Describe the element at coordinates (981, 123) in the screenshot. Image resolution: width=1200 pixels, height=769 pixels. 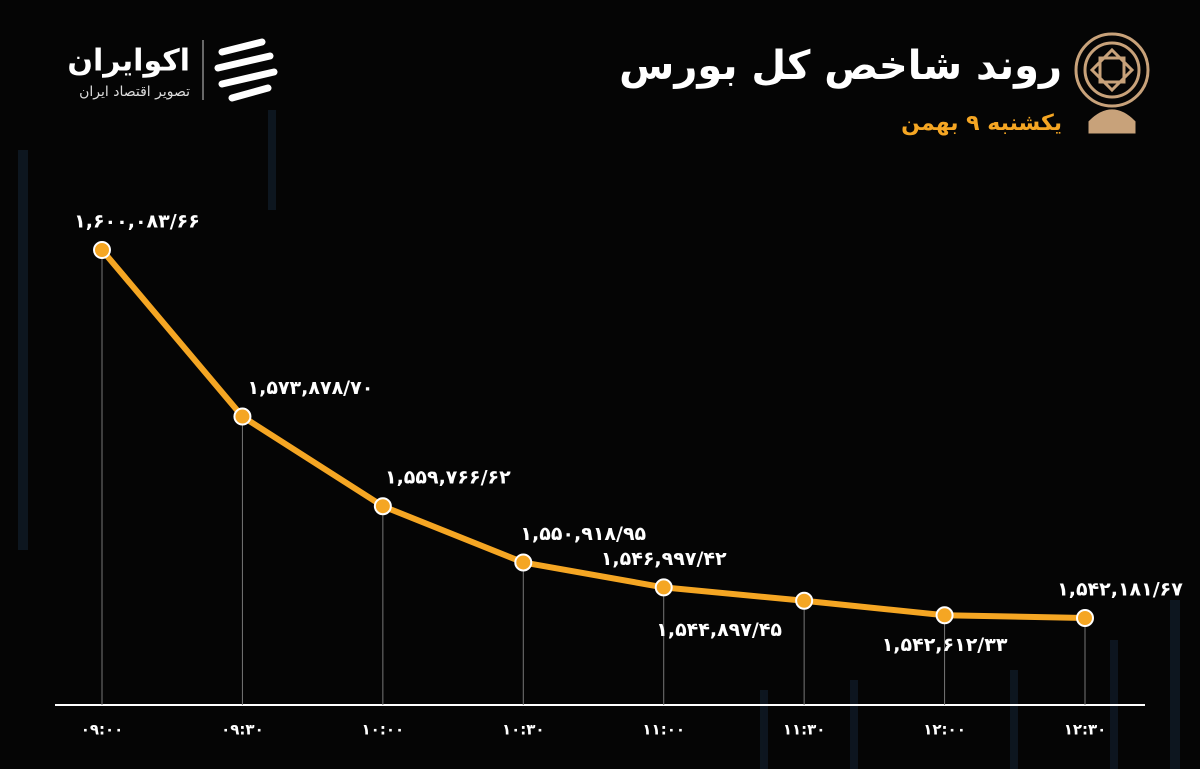
I see `chart-subtitle: یکشنبه ۹ بهمن` at that location.